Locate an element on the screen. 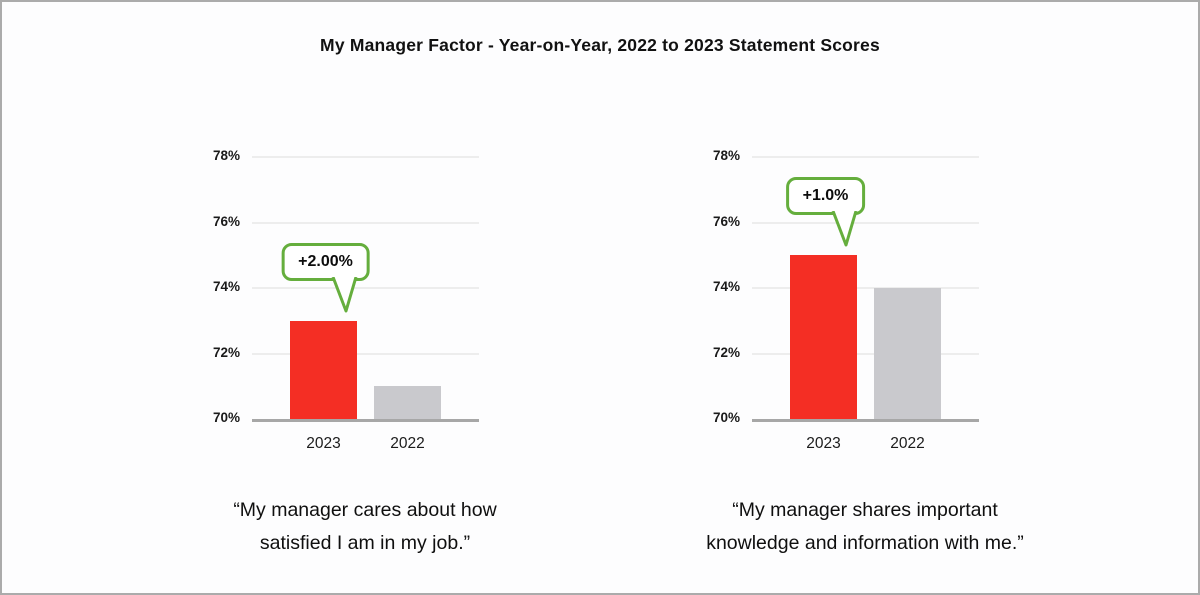  caption-line: “My manager shares important is located at coordinates (865, 510).